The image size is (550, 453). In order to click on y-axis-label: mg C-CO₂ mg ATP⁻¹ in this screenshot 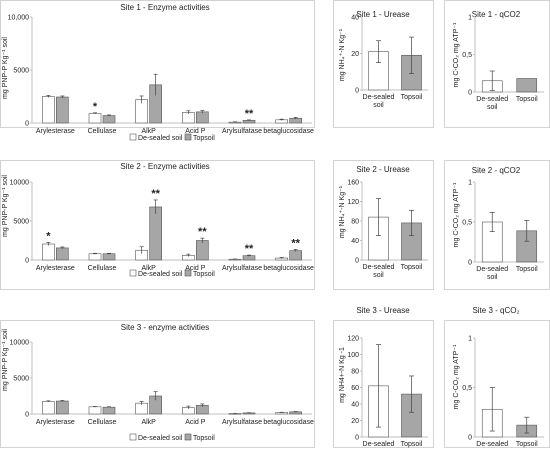, I will do `click(456, 376)`.